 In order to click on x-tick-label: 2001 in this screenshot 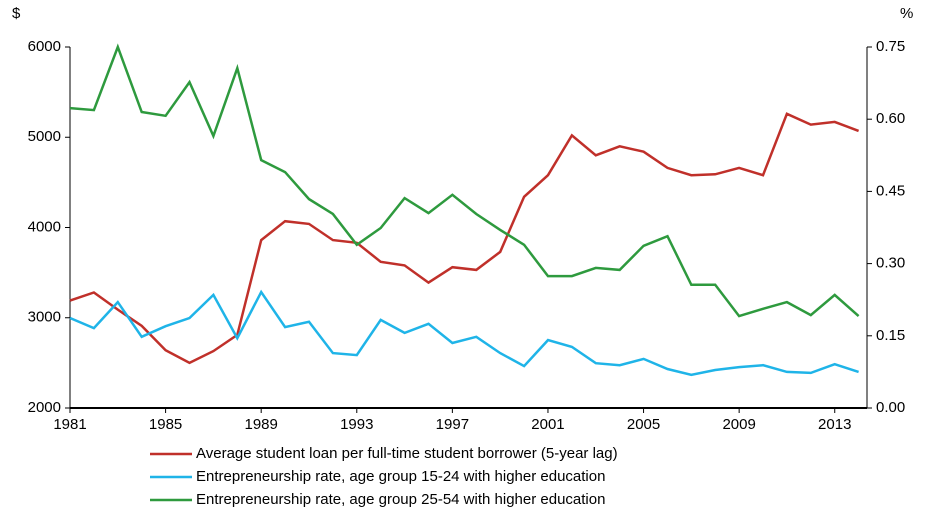, I will do `click(547, 424)`.